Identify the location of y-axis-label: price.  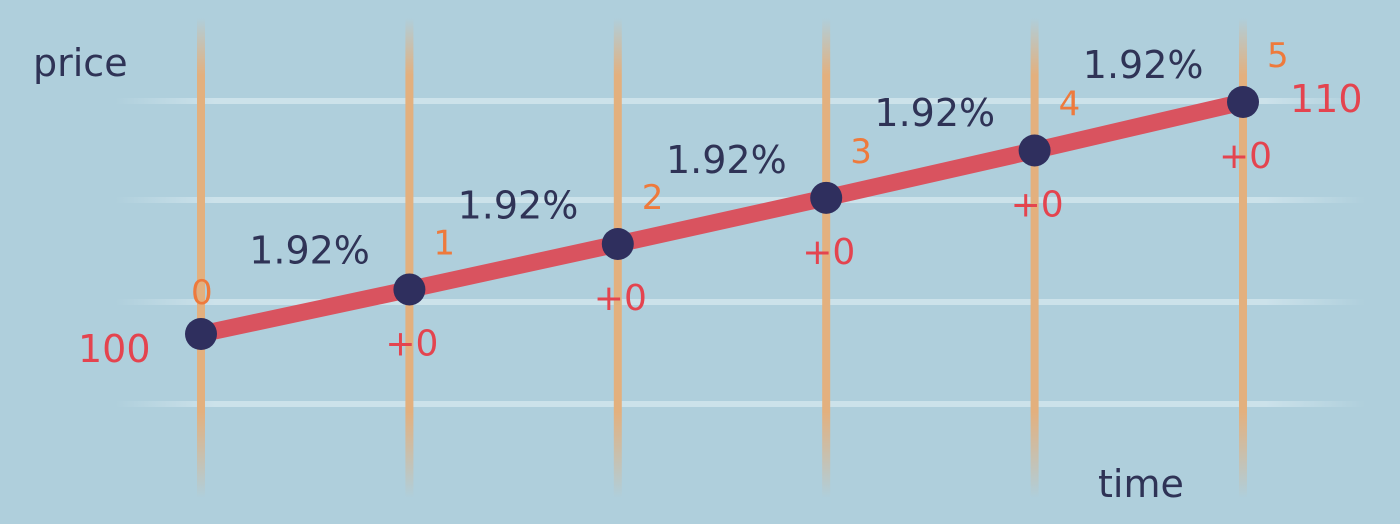
(80, 63).